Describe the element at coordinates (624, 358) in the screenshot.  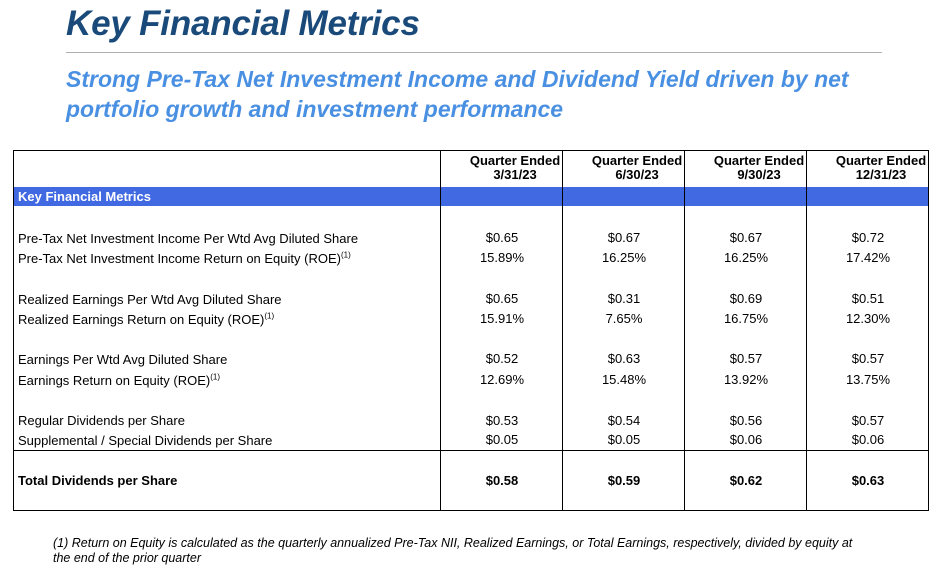
I see `table-cell: $0.63` at that location.